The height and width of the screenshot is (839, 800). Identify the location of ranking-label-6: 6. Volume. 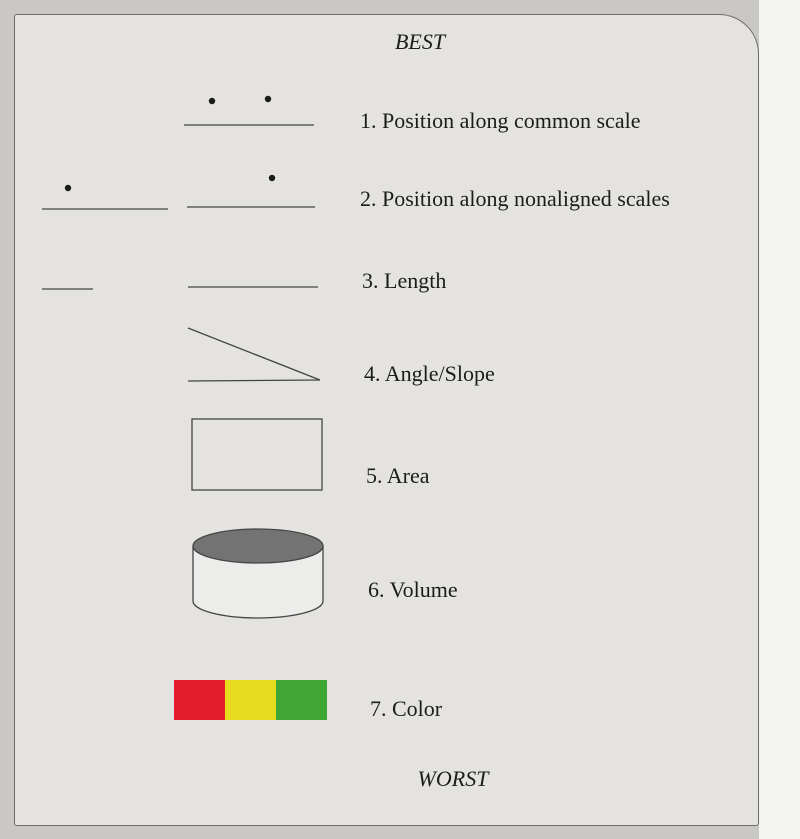
(413, 589).